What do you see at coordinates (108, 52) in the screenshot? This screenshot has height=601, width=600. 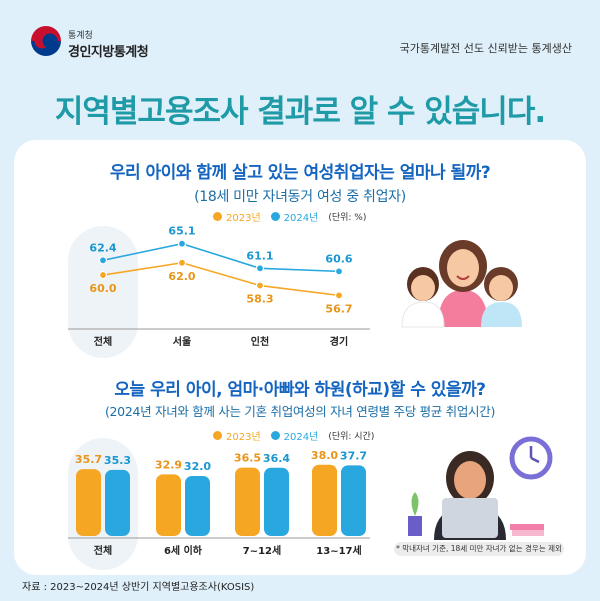 I see `agency-name: 경인지방통계청` at bounding box center [108, 52].